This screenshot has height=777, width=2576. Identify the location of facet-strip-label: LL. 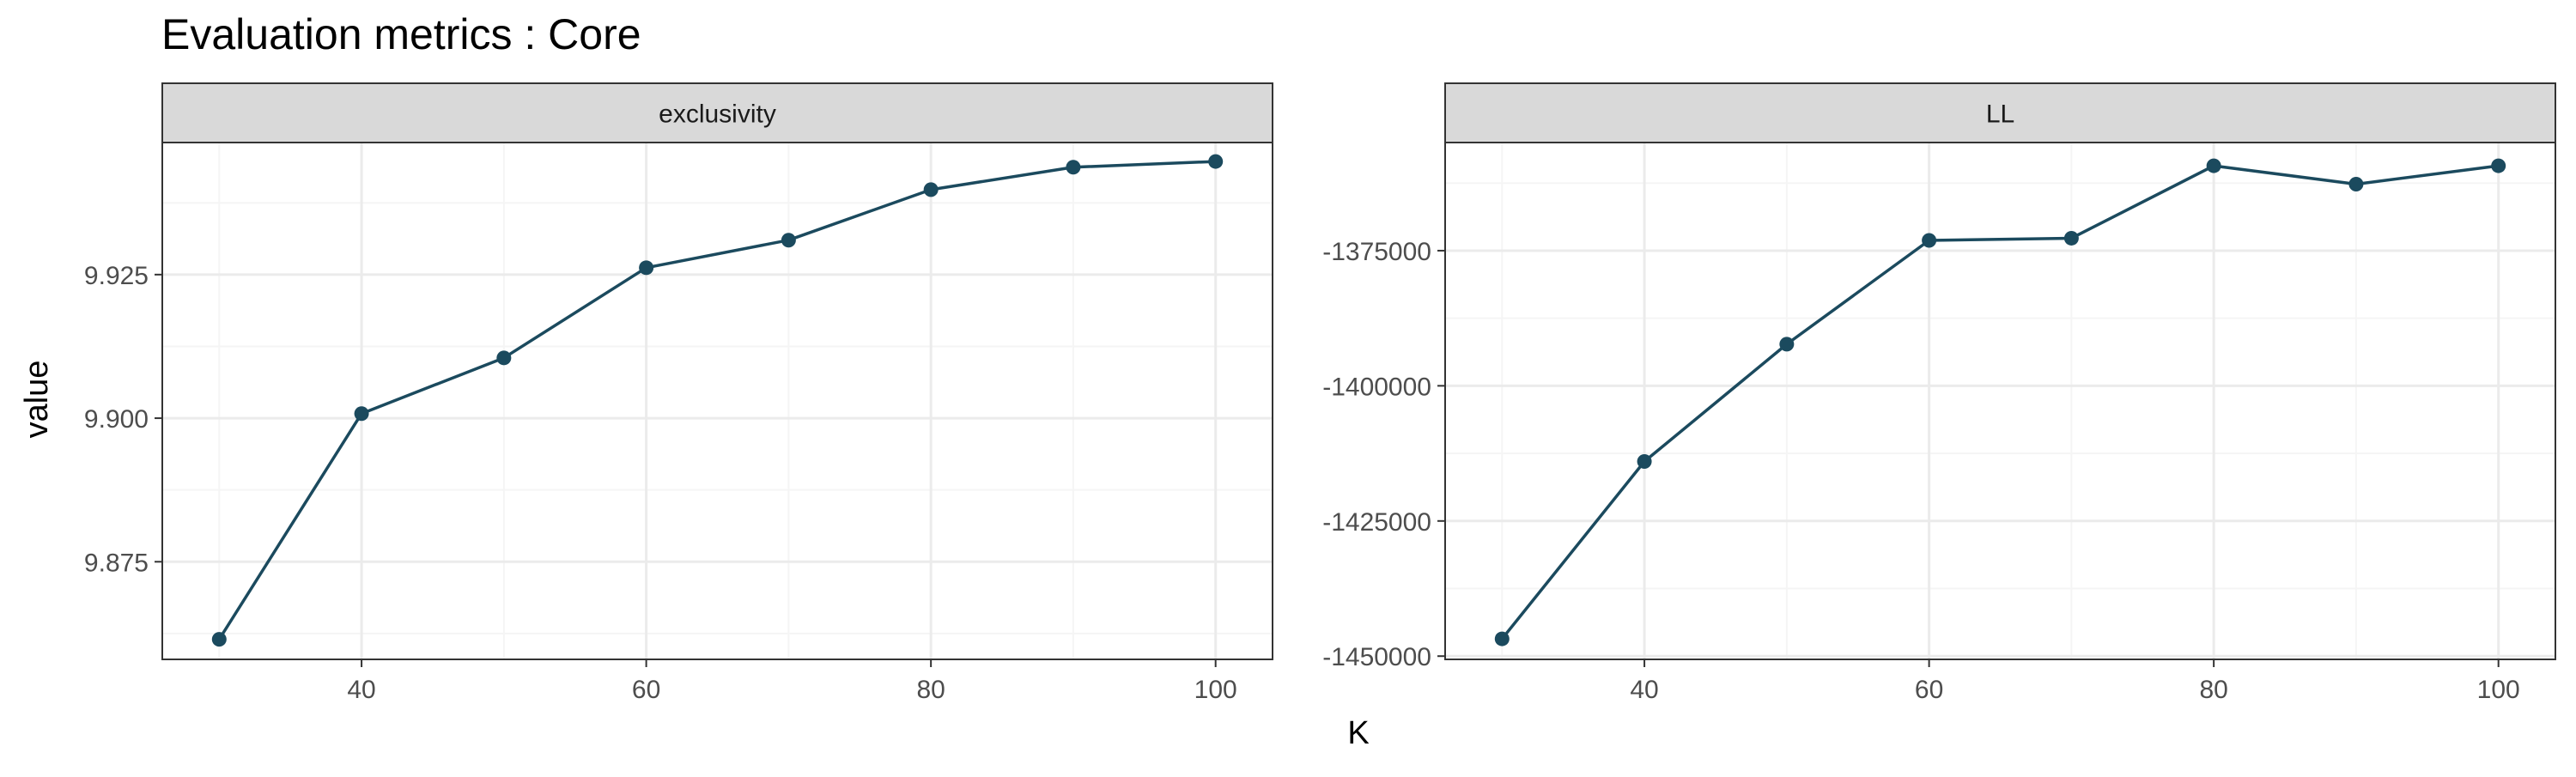
(2000, 114).